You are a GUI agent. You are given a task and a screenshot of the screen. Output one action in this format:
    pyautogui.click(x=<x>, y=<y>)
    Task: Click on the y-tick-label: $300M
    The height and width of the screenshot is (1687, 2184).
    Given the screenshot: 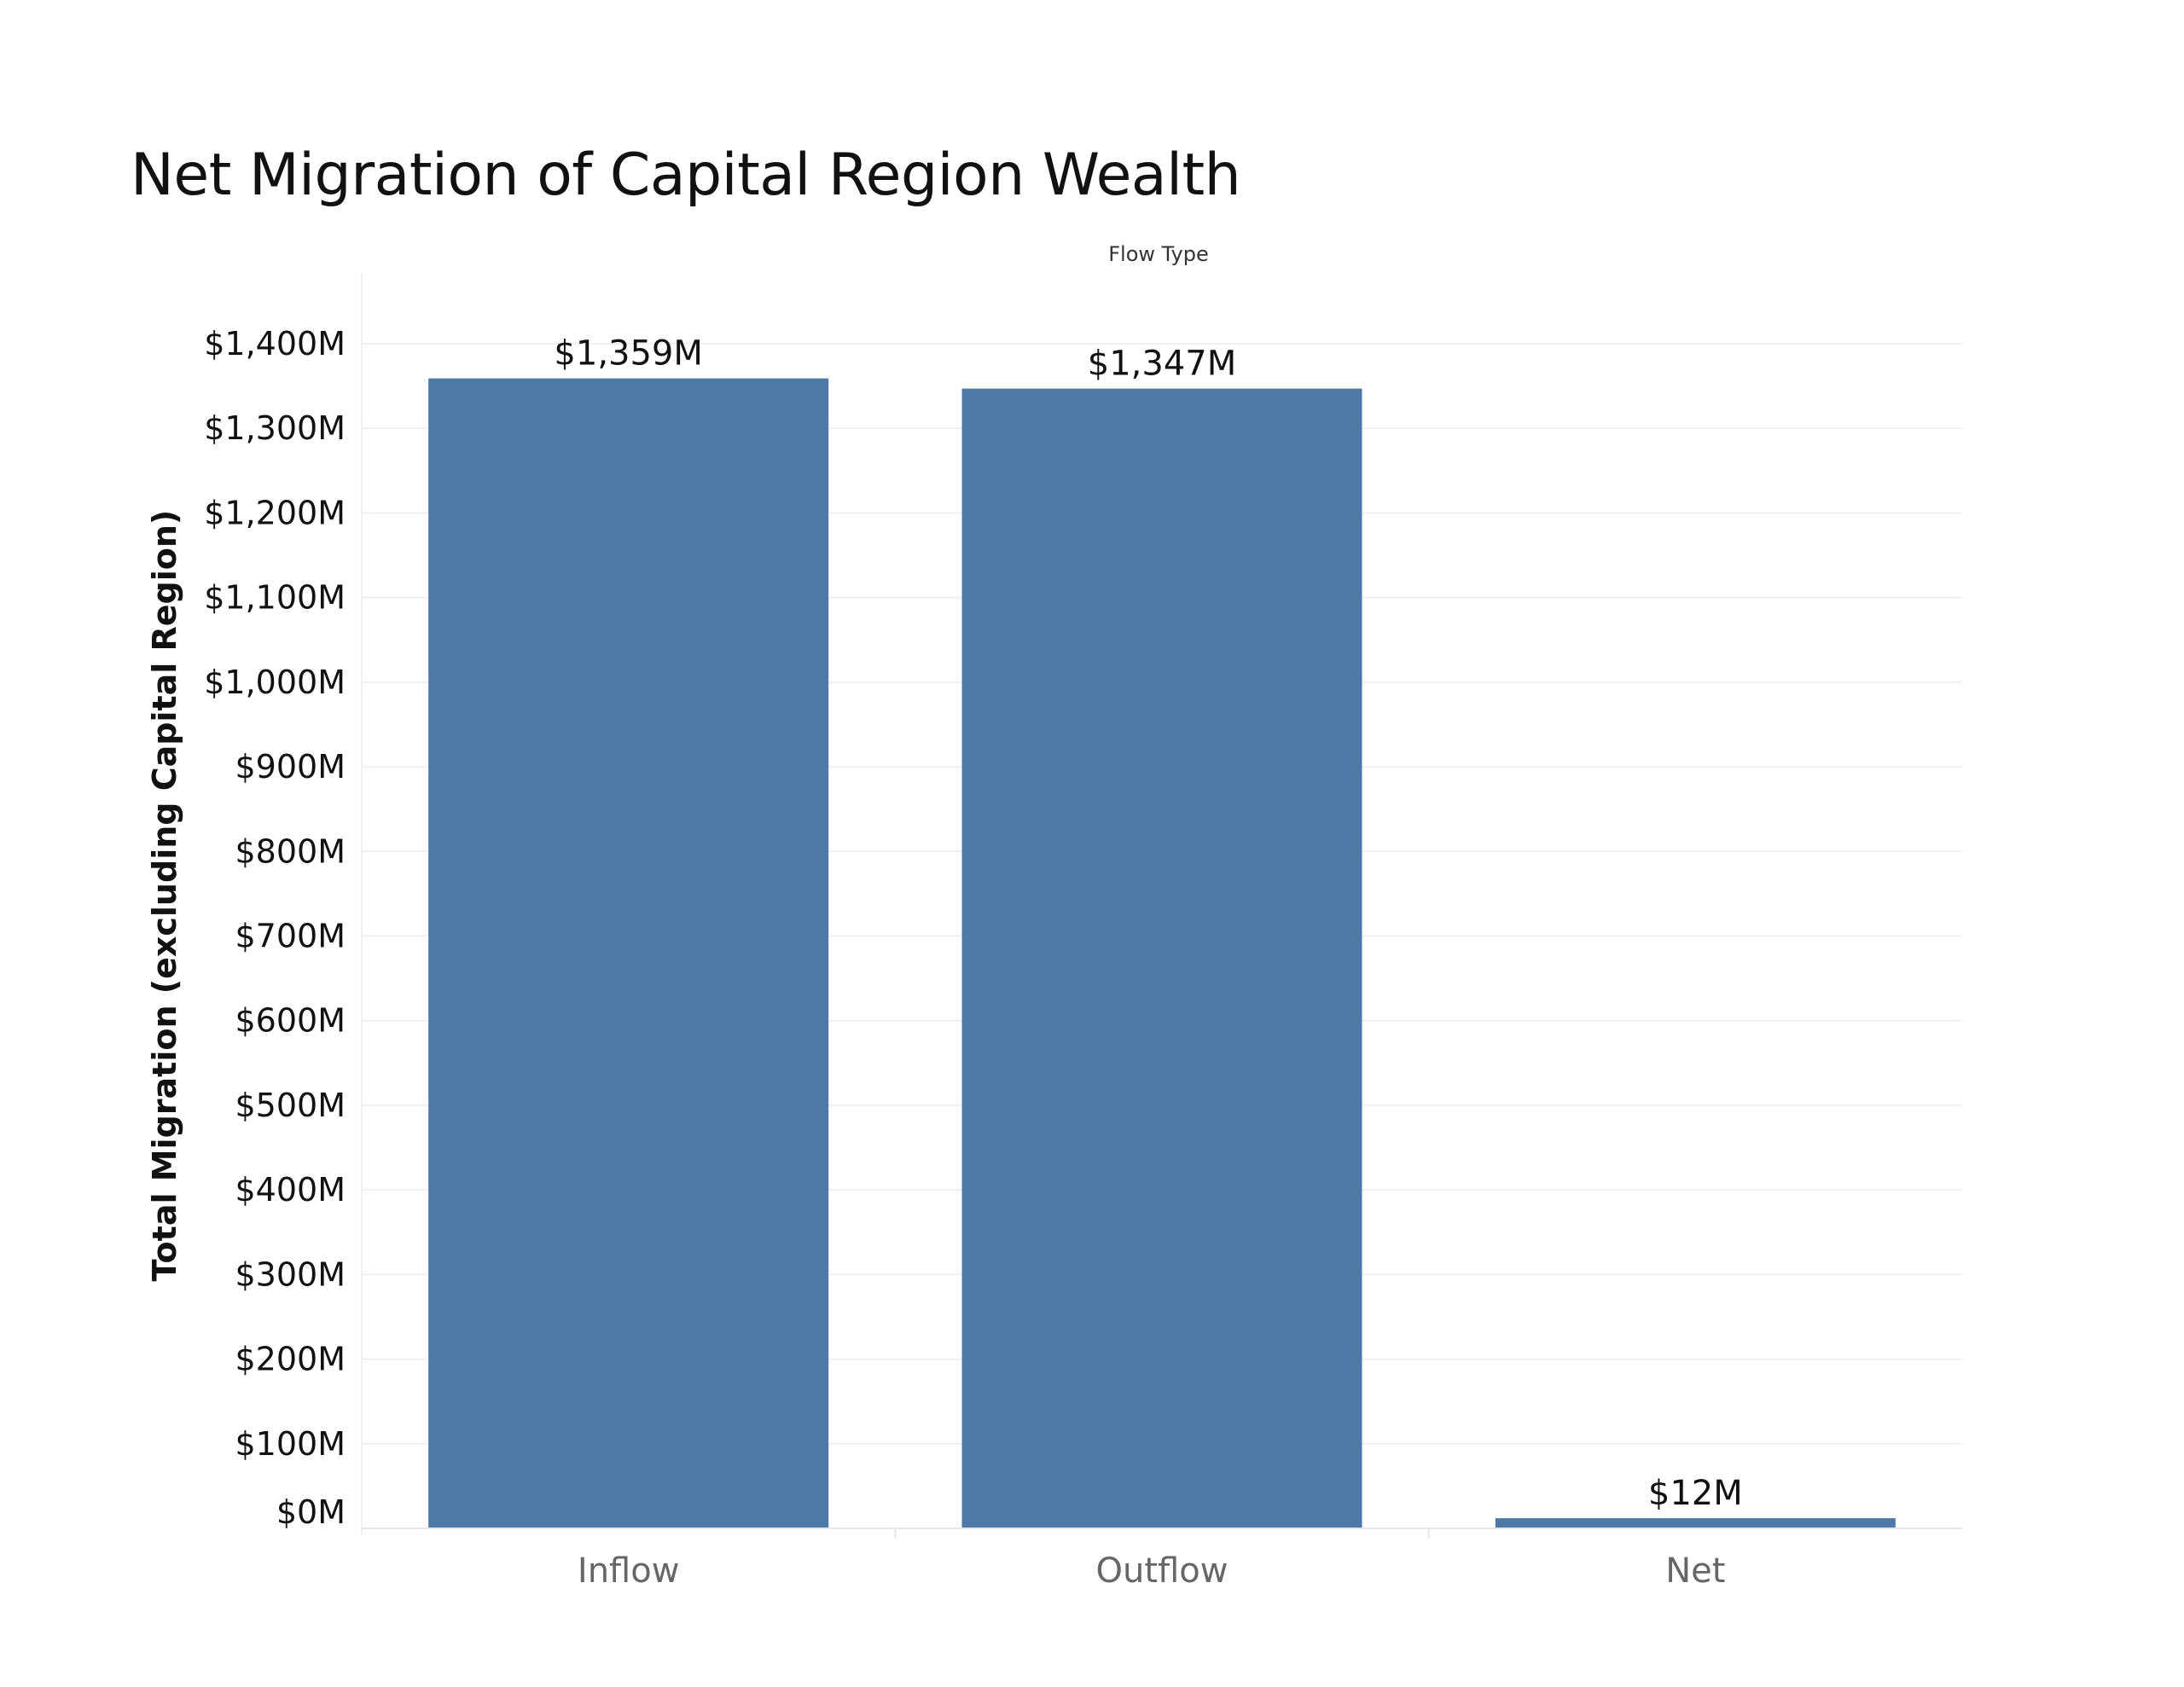 What is the action you would take?
    pyautogui.click(x=291, y=1274)
    